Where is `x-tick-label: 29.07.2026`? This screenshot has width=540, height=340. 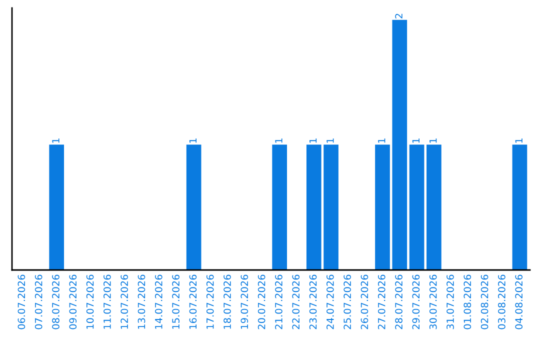
x-tick-label: 29.07.2026 is located at coordinates (416, 302).